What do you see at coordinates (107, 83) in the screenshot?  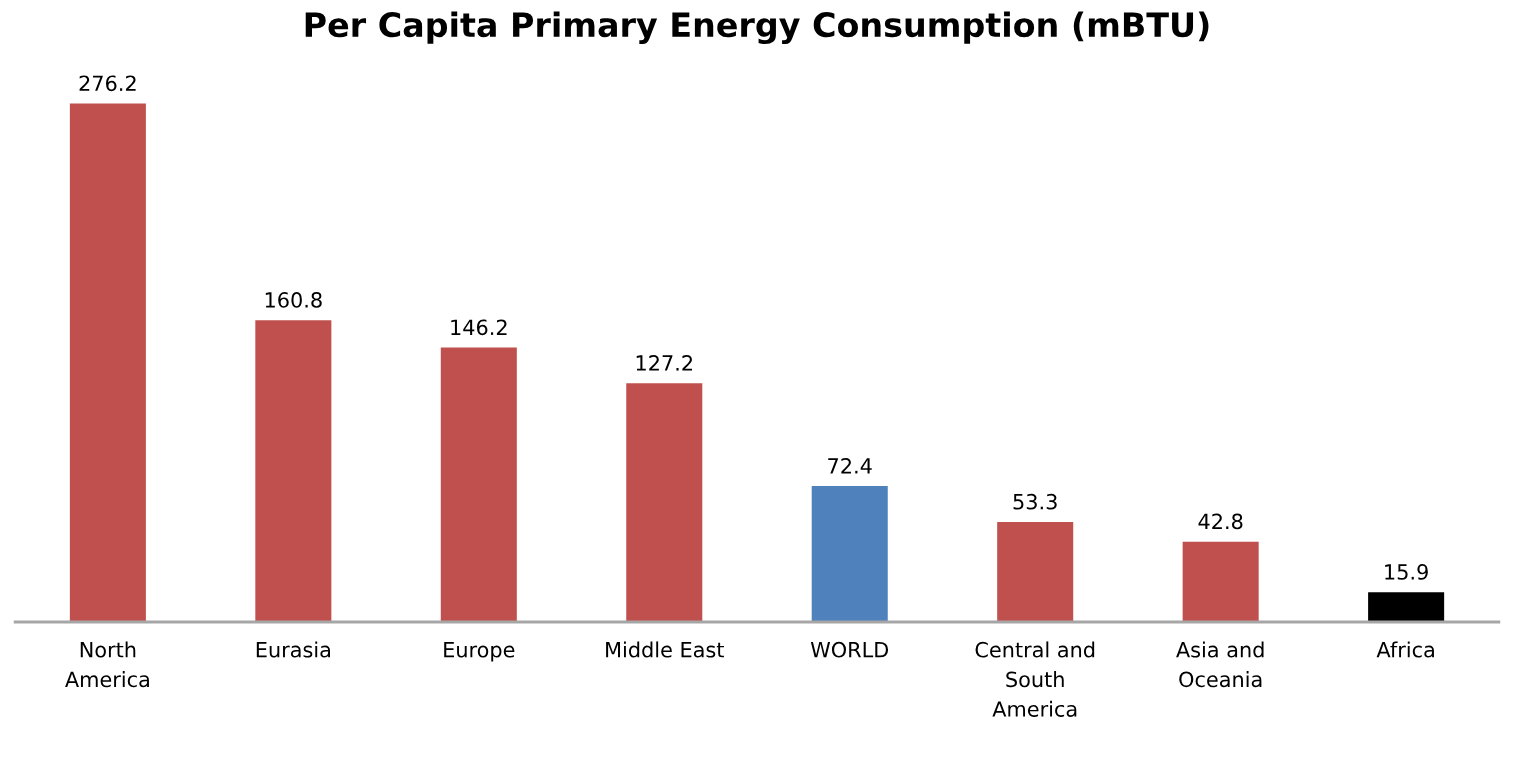 I see `data-label: 276.2` at bounding box center [107, 83].